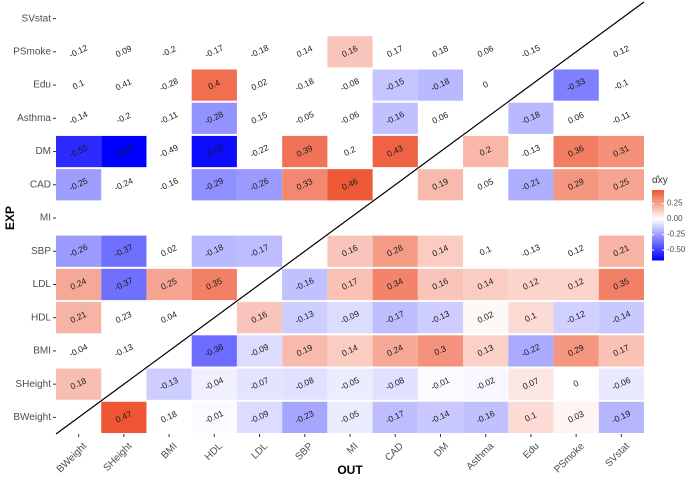 This screenshot has width=685, height=482. Describe the element at coordinates (305, 417) in the screenshot. I see `cell-BWeight-SBP` at that location.